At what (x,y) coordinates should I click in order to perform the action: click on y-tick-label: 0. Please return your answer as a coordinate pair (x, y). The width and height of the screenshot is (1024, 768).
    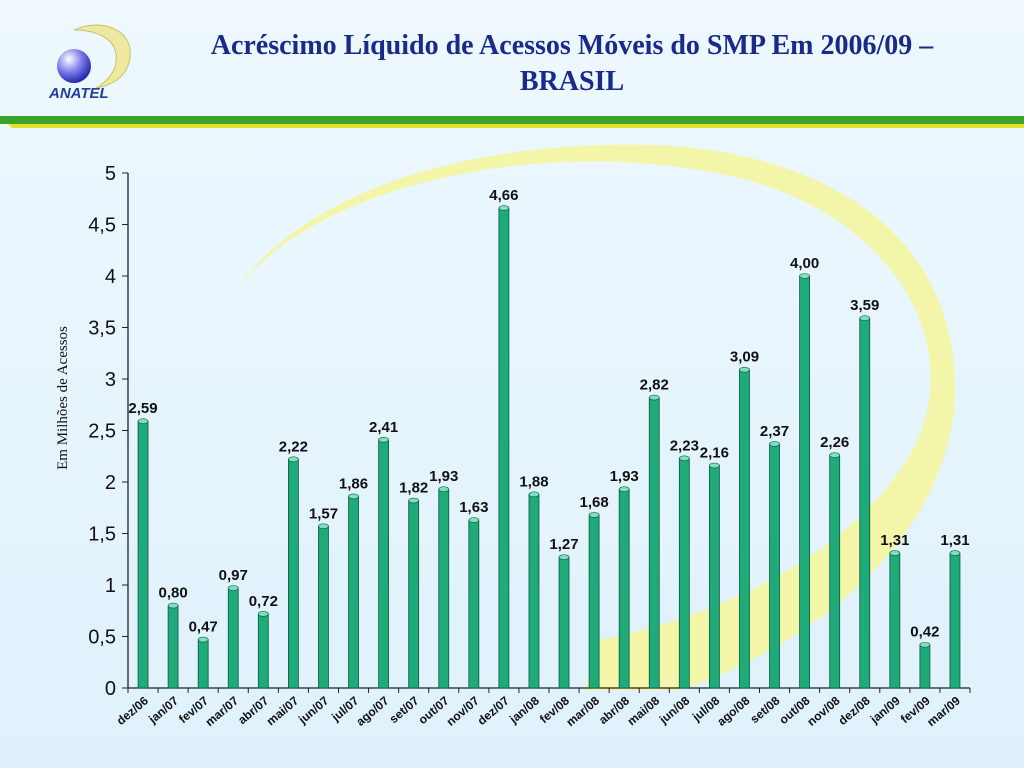
    Looking at the image, I should click on (110, 689).